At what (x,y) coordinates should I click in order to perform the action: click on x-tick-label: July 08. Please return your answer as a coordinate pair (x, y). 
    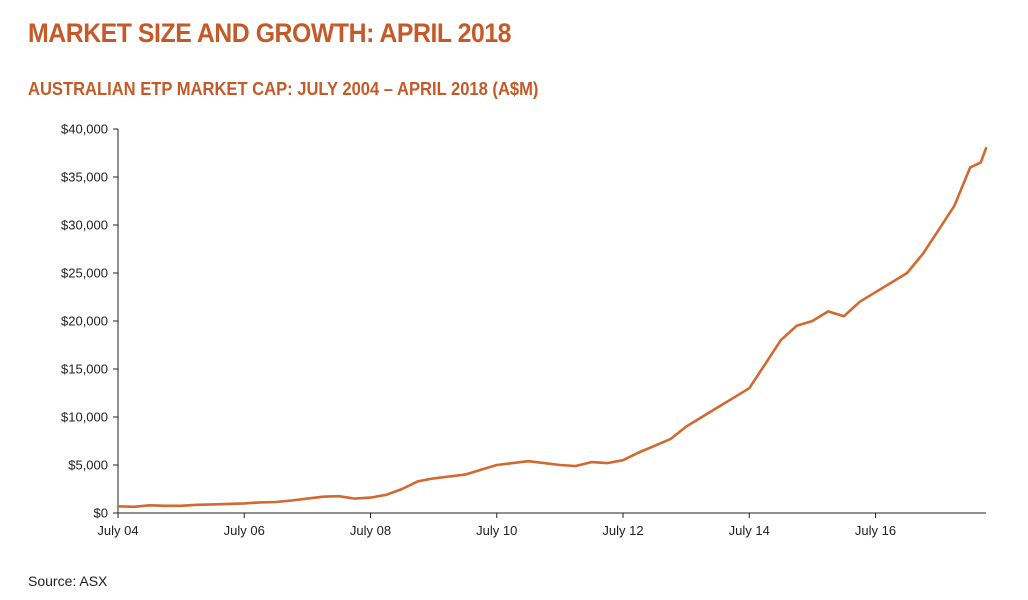
    Looking at the image, I should click on (370, 530).